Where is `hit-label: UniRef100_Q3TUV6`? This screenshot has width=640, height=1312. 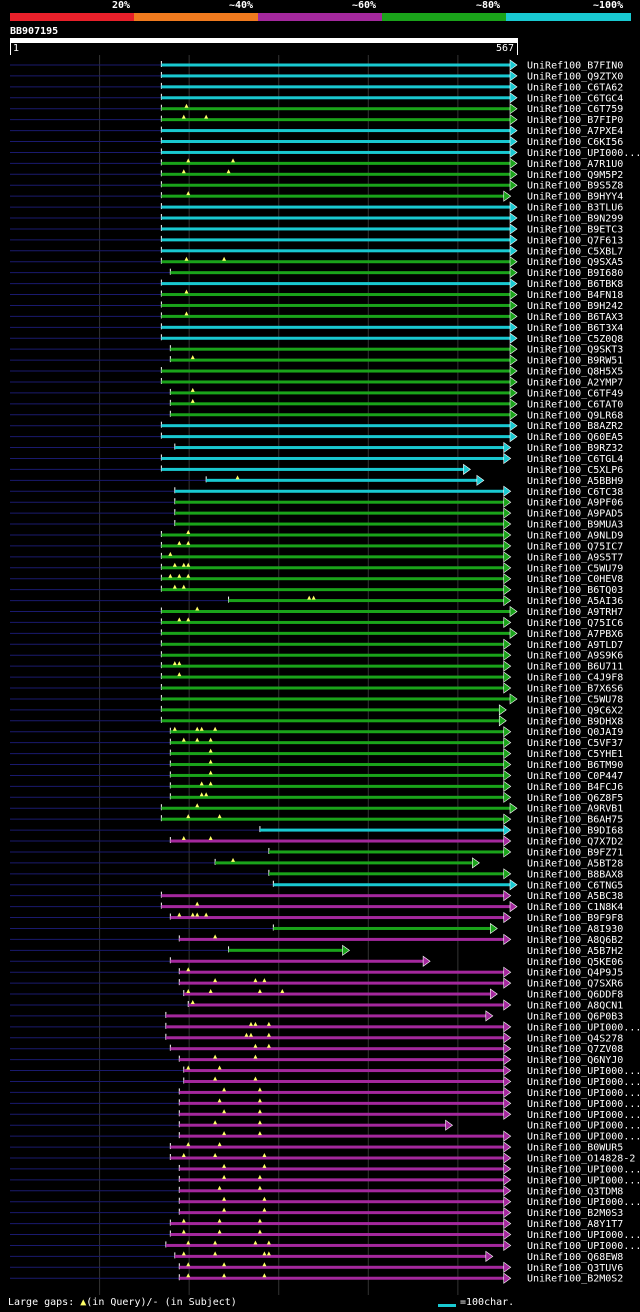 hit-label: UniRef100_Q3TUV6 is located at coordinates (575, 1268).